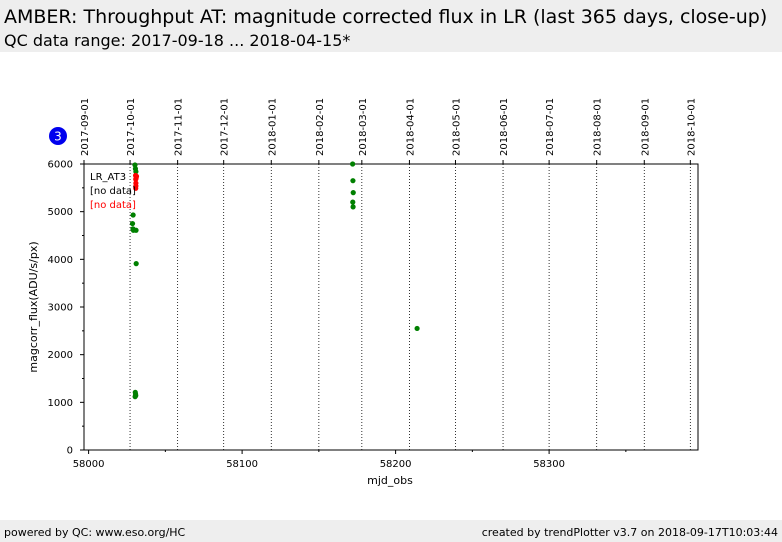 The image size is (782, 542). What do you see at coordinates (85, 127) in the screenshot?
I see `top-tick-label: 2017-09-01` at bounding box center [85, 127].